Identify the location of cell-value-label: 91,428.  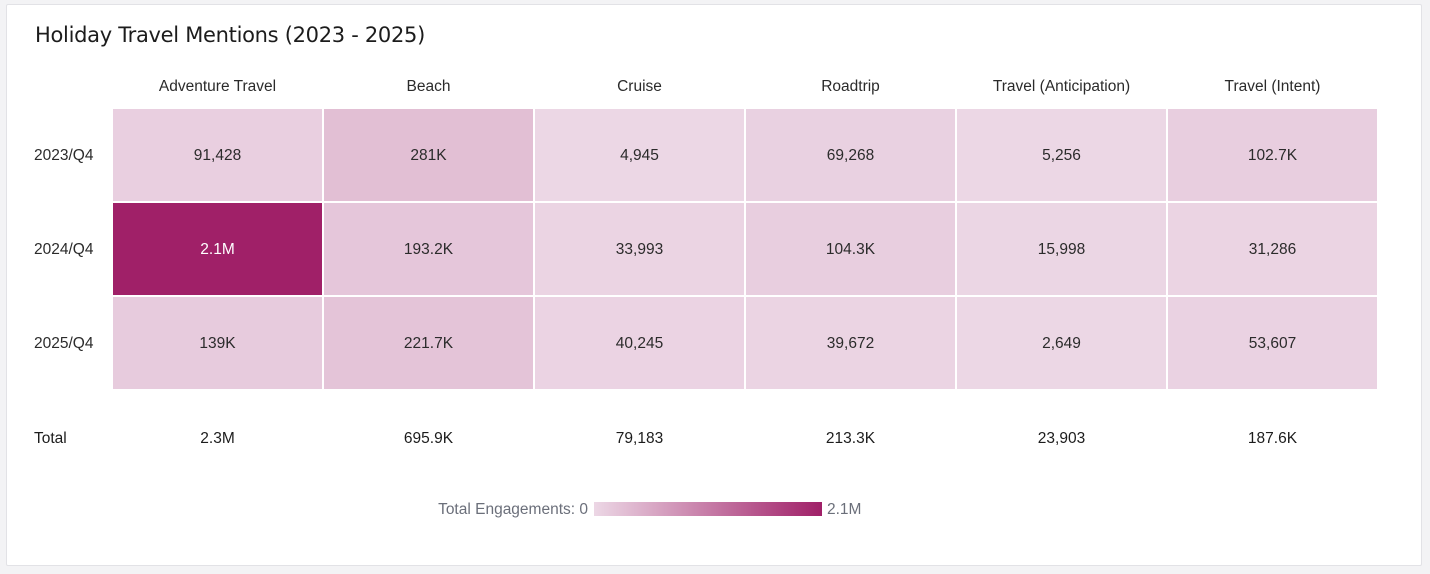
(217, 155).